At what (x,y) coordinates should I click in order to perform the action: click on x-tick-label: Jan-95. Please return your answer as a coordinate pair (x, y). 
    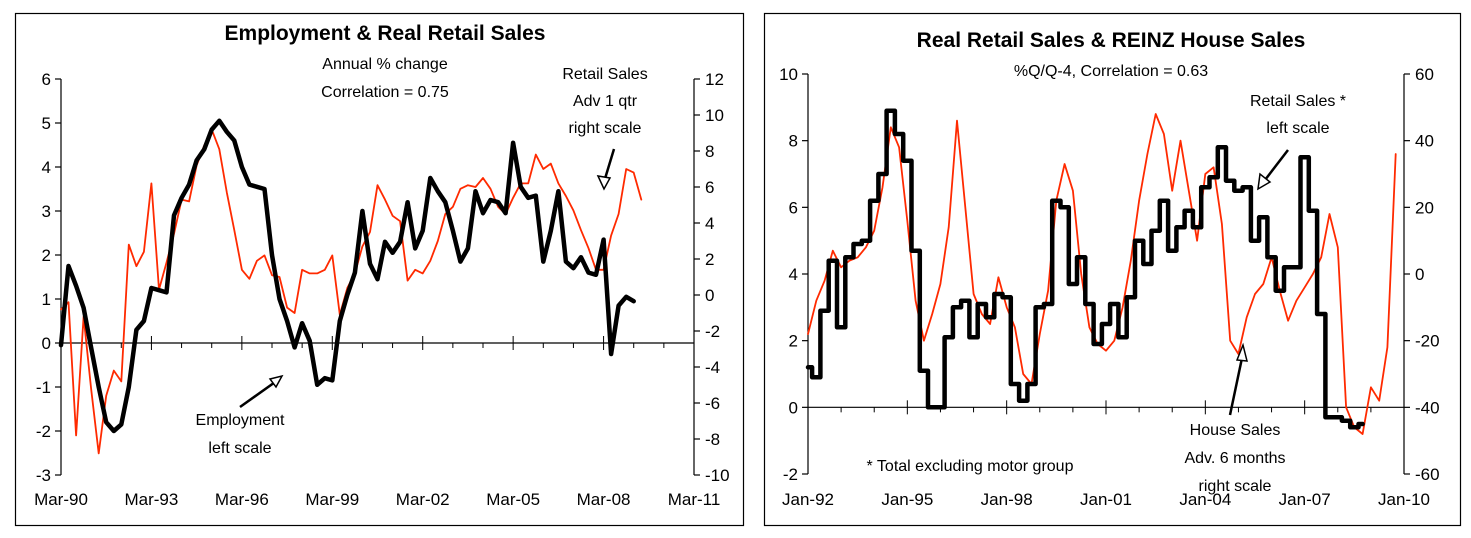
    Looking at the image, I should click on (907, 499).